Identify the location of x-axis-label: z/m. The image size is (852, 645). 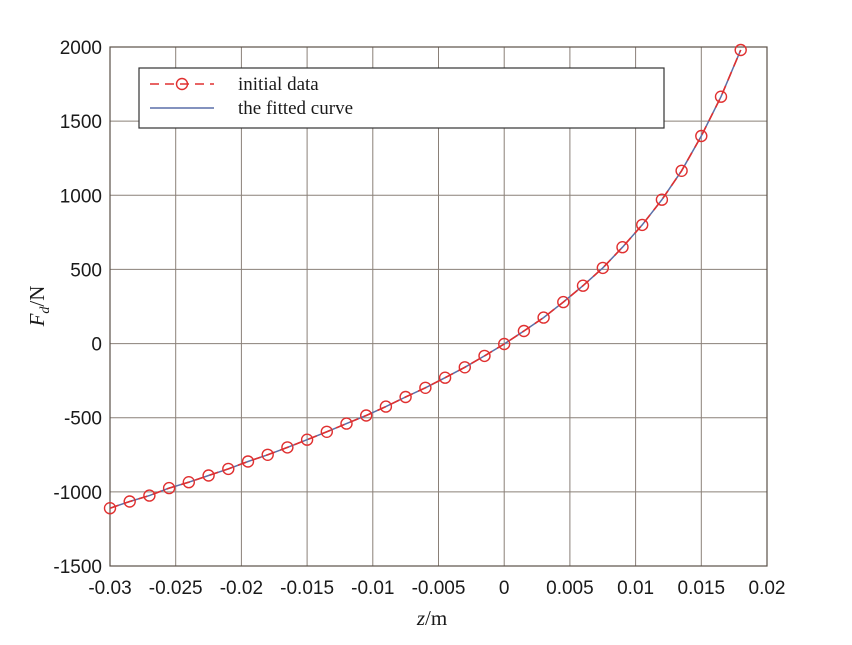
(431, 618).